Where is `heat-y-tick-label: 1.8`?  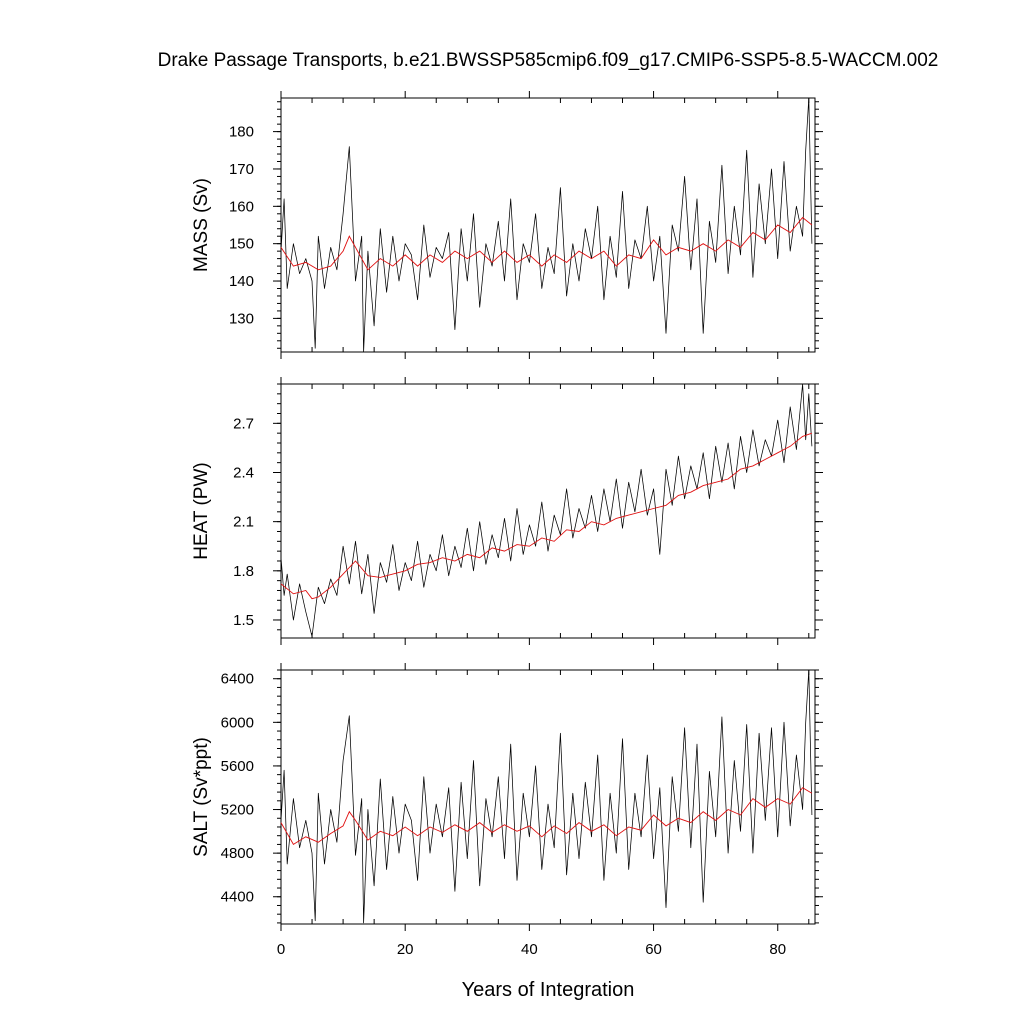
heat-y-tick-label: 1.8 is located at coordinates (243, 571).